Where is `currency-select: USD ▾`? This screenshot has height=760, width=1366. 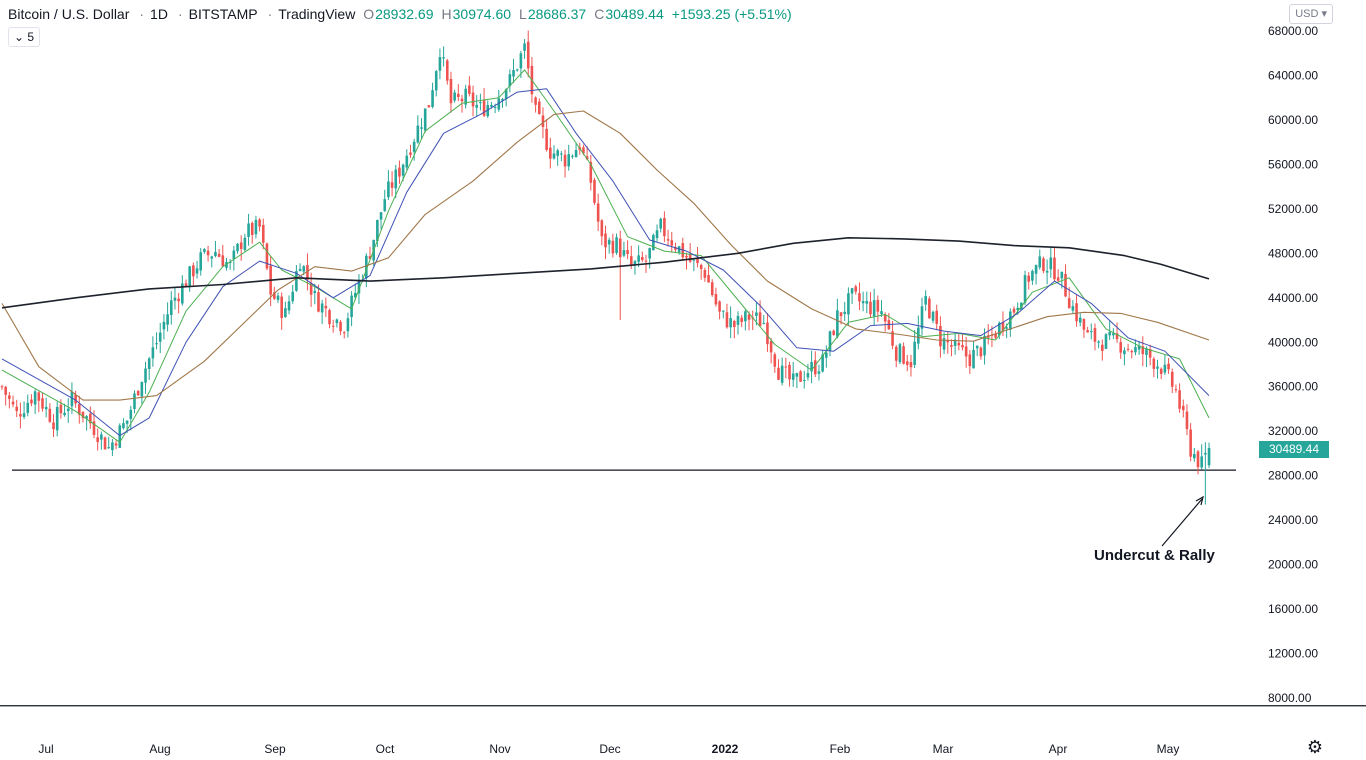
currency-select: USD ▾ is located at coordinates (1311, 14).